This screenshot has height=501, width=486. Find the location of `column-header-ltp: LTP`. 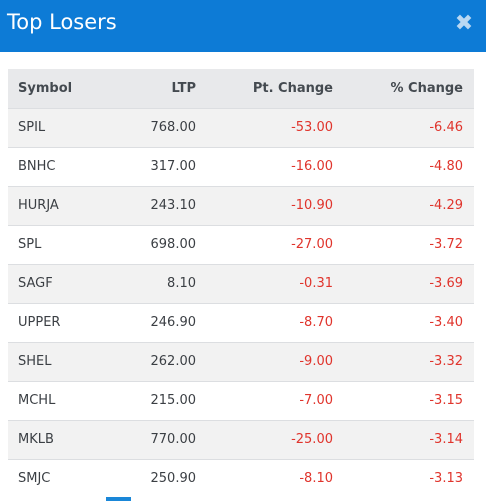

column-header-ltp: LTP is located at coordinates (183, 88).